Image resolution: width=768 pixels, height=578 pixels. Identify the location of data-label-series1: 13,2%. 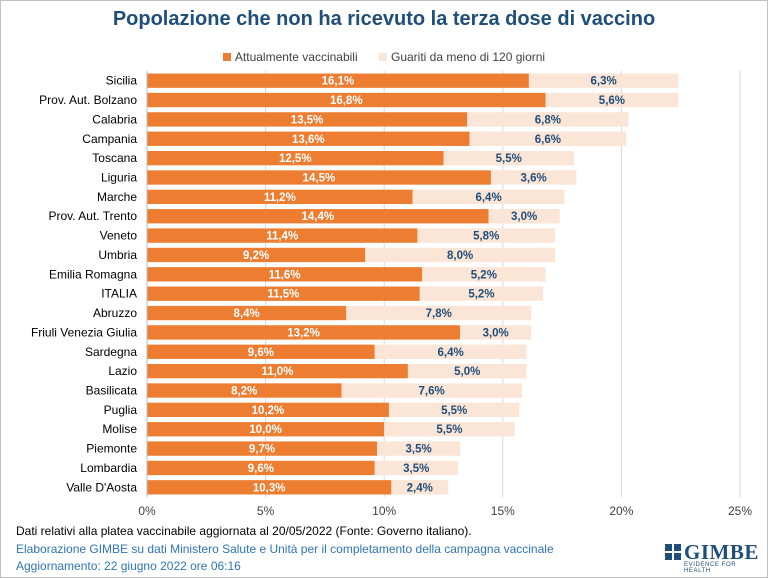
(303, 333).